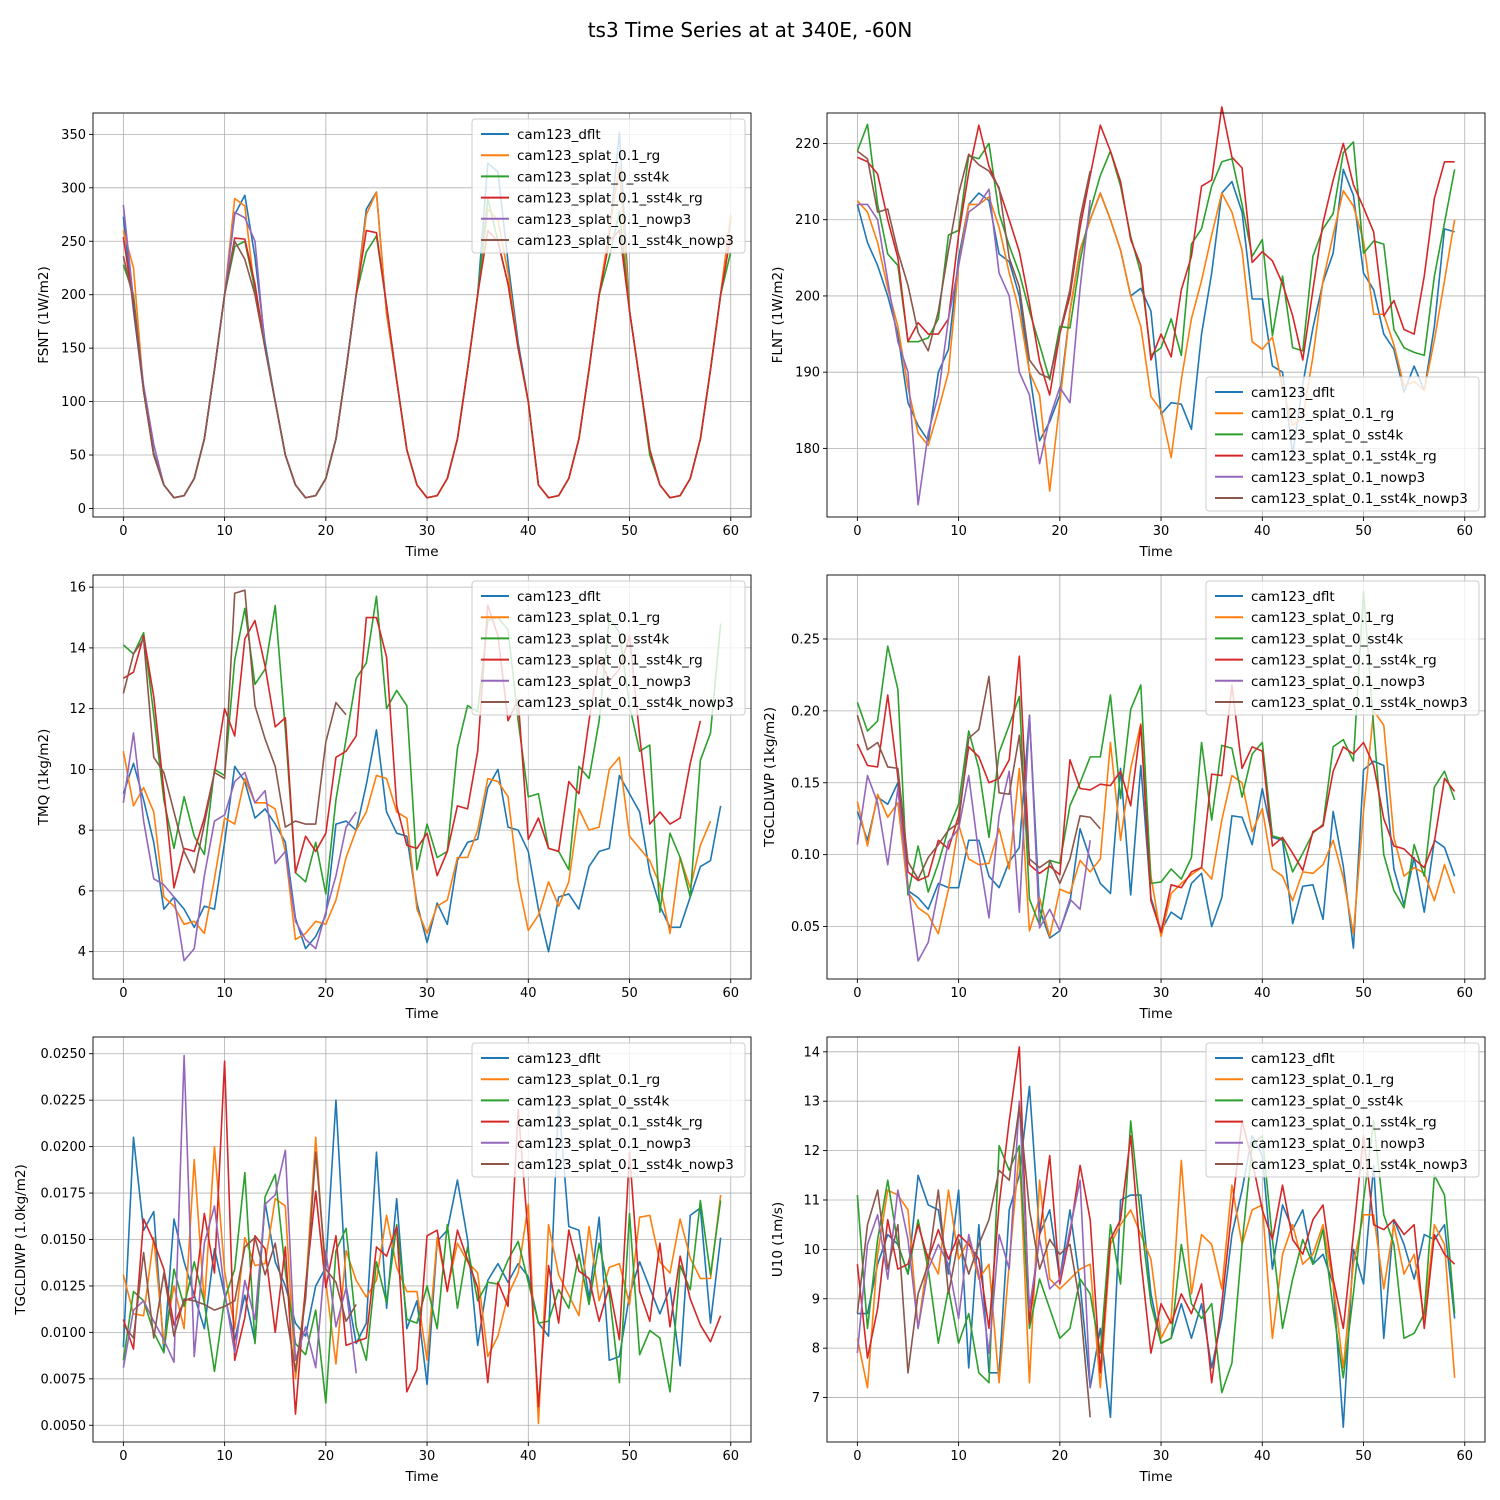 This screenshot has height=1500, width=1500. Describe the element at coordinates (805, 927) in the screenshot. I see `y-tick-label: 0.05` at that location.